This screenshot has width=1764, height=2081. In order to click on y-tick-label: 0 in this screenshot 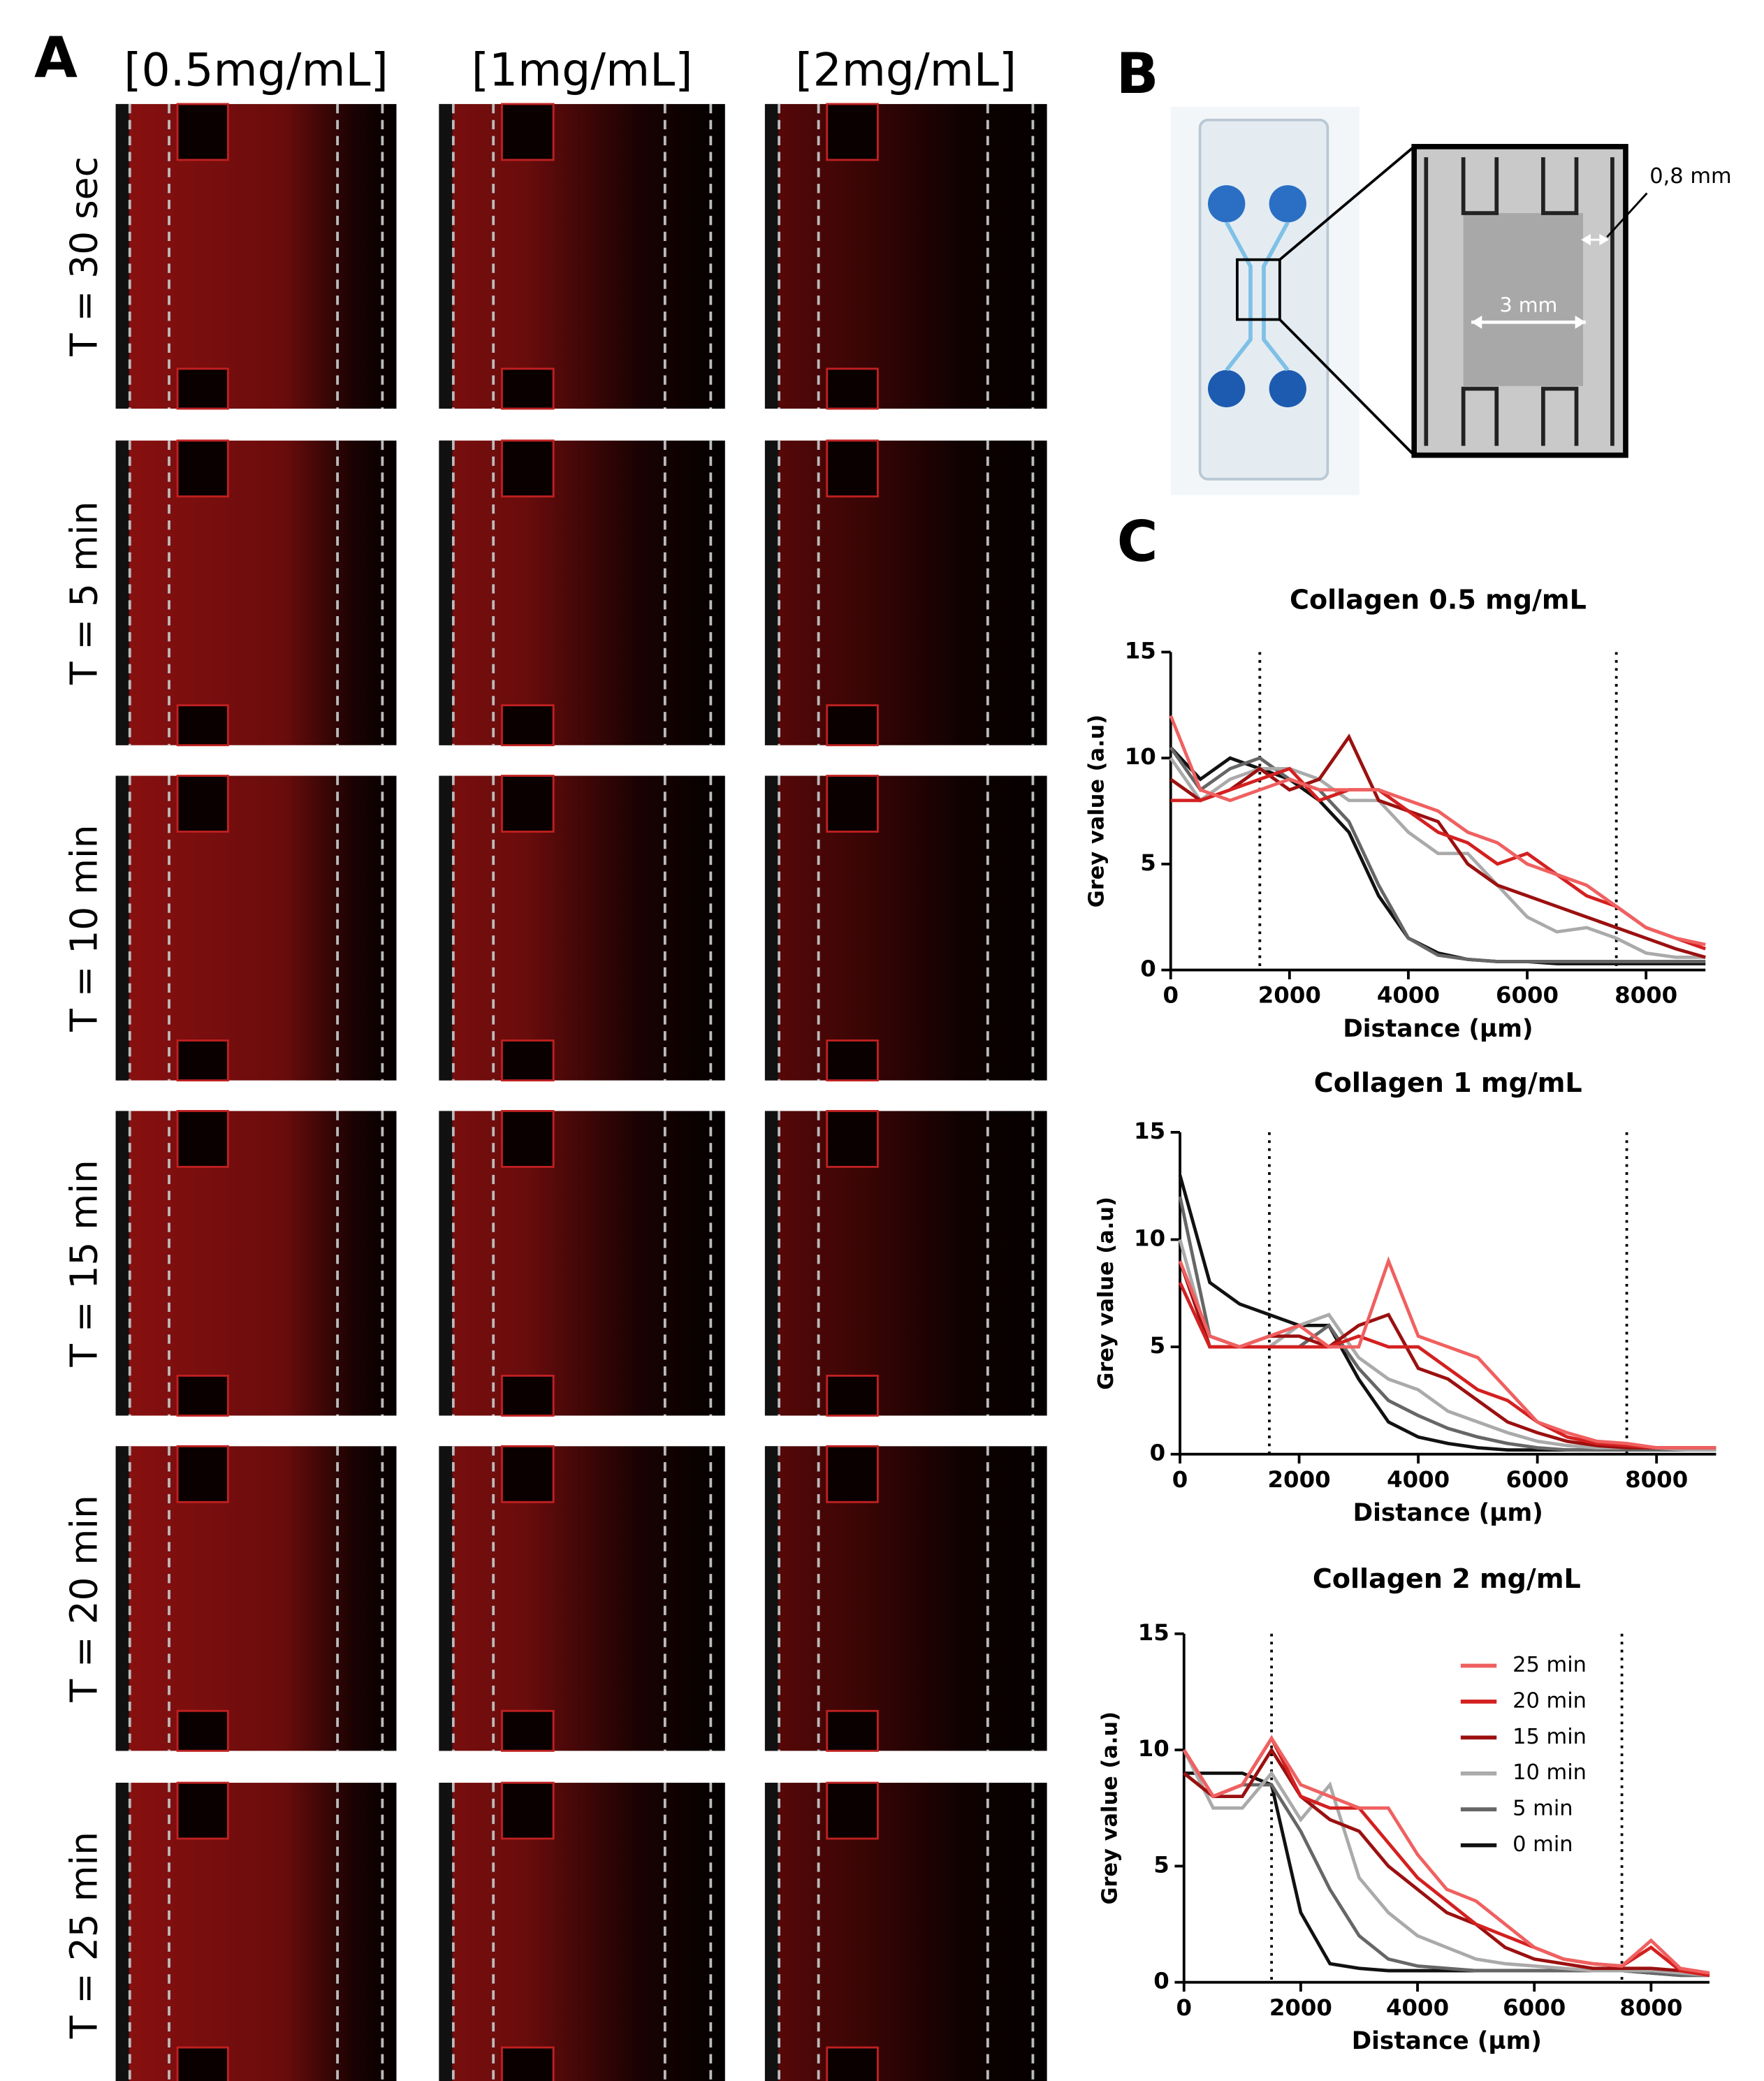, I will do `click(1161, 1981)`.